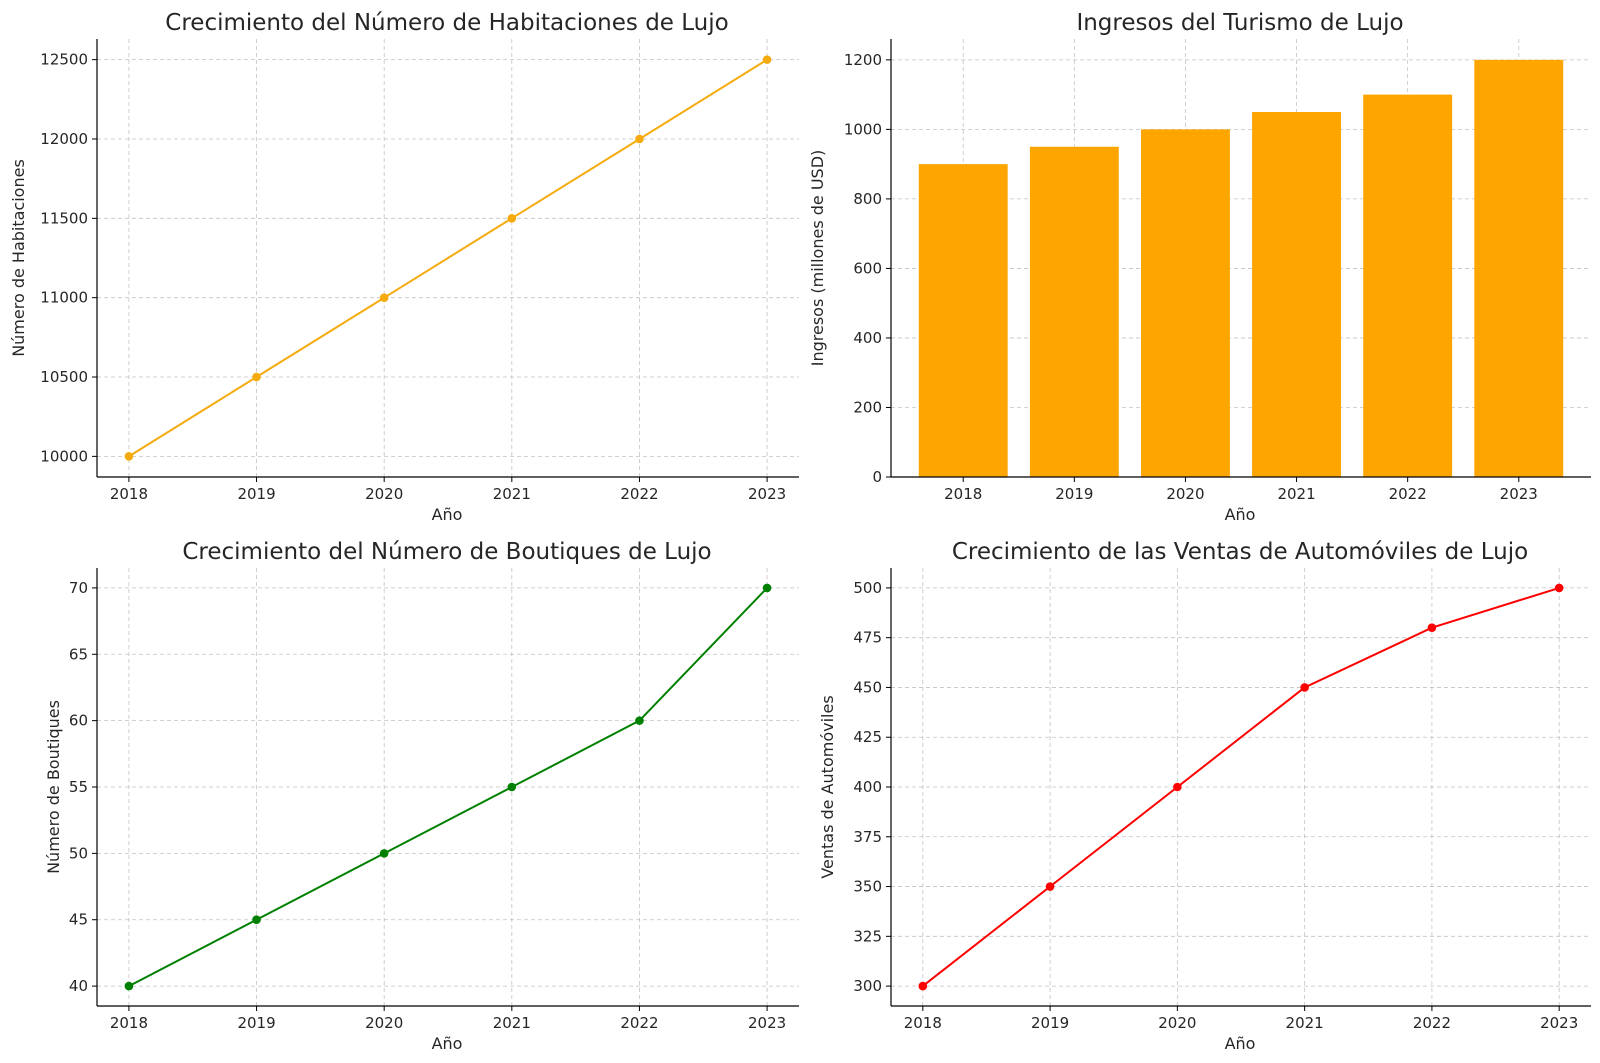  What do you see at coordinates (877, 477) in the screenshot?
I see `y-tick-label: 0` at bounding box center [877, 477].